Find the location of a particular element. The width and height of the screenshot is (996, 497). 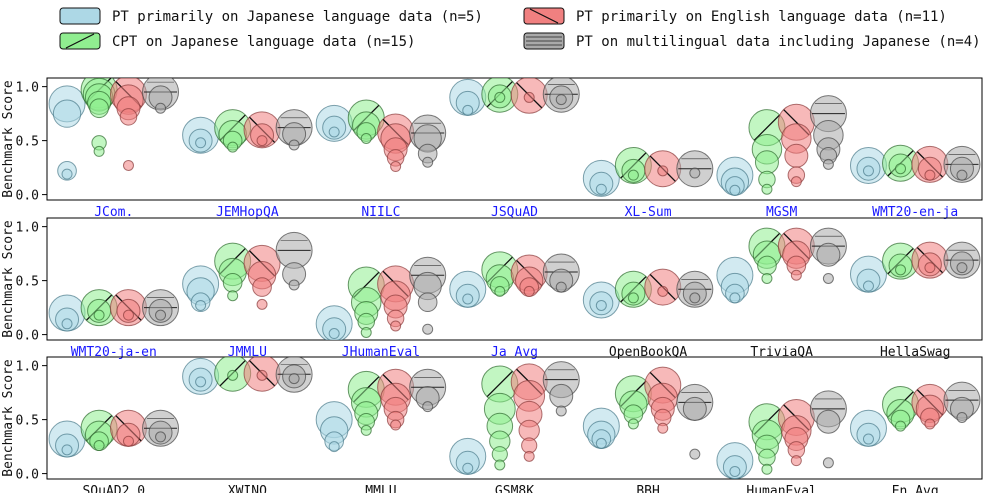

legend-item-cpt: CPT on Japanese language data (n=15) is located at coordinates (237, 41).